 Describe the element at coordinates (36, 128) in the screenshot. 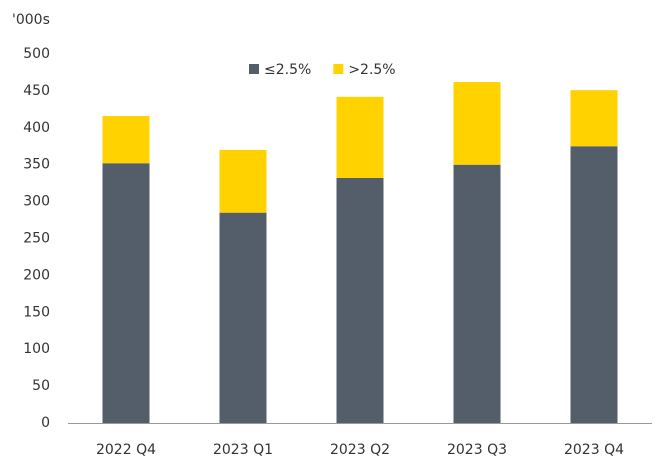

I see `y-tick-label: 400` at that location.